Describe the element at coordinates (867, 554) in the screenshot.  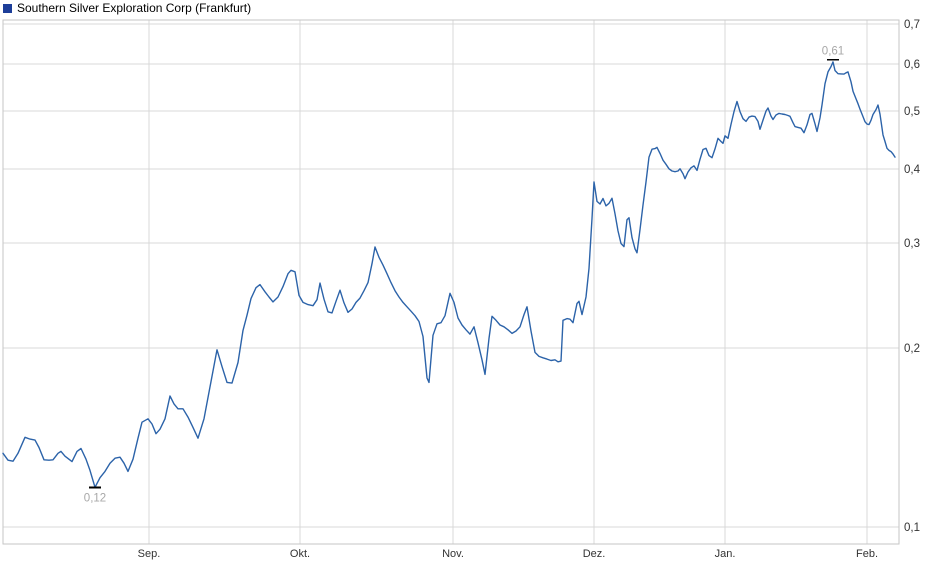
I see `x-axis-label: Feb.` at that location.